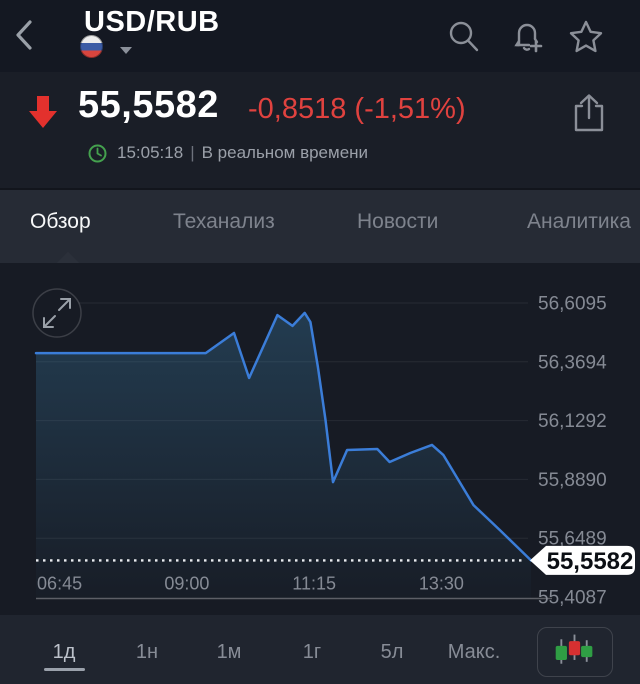 The width and height of the screenshot is (640, 684). Describe the element at coordinates (574, 649) in the screenshot. I see `candlestick-icon` at that location.